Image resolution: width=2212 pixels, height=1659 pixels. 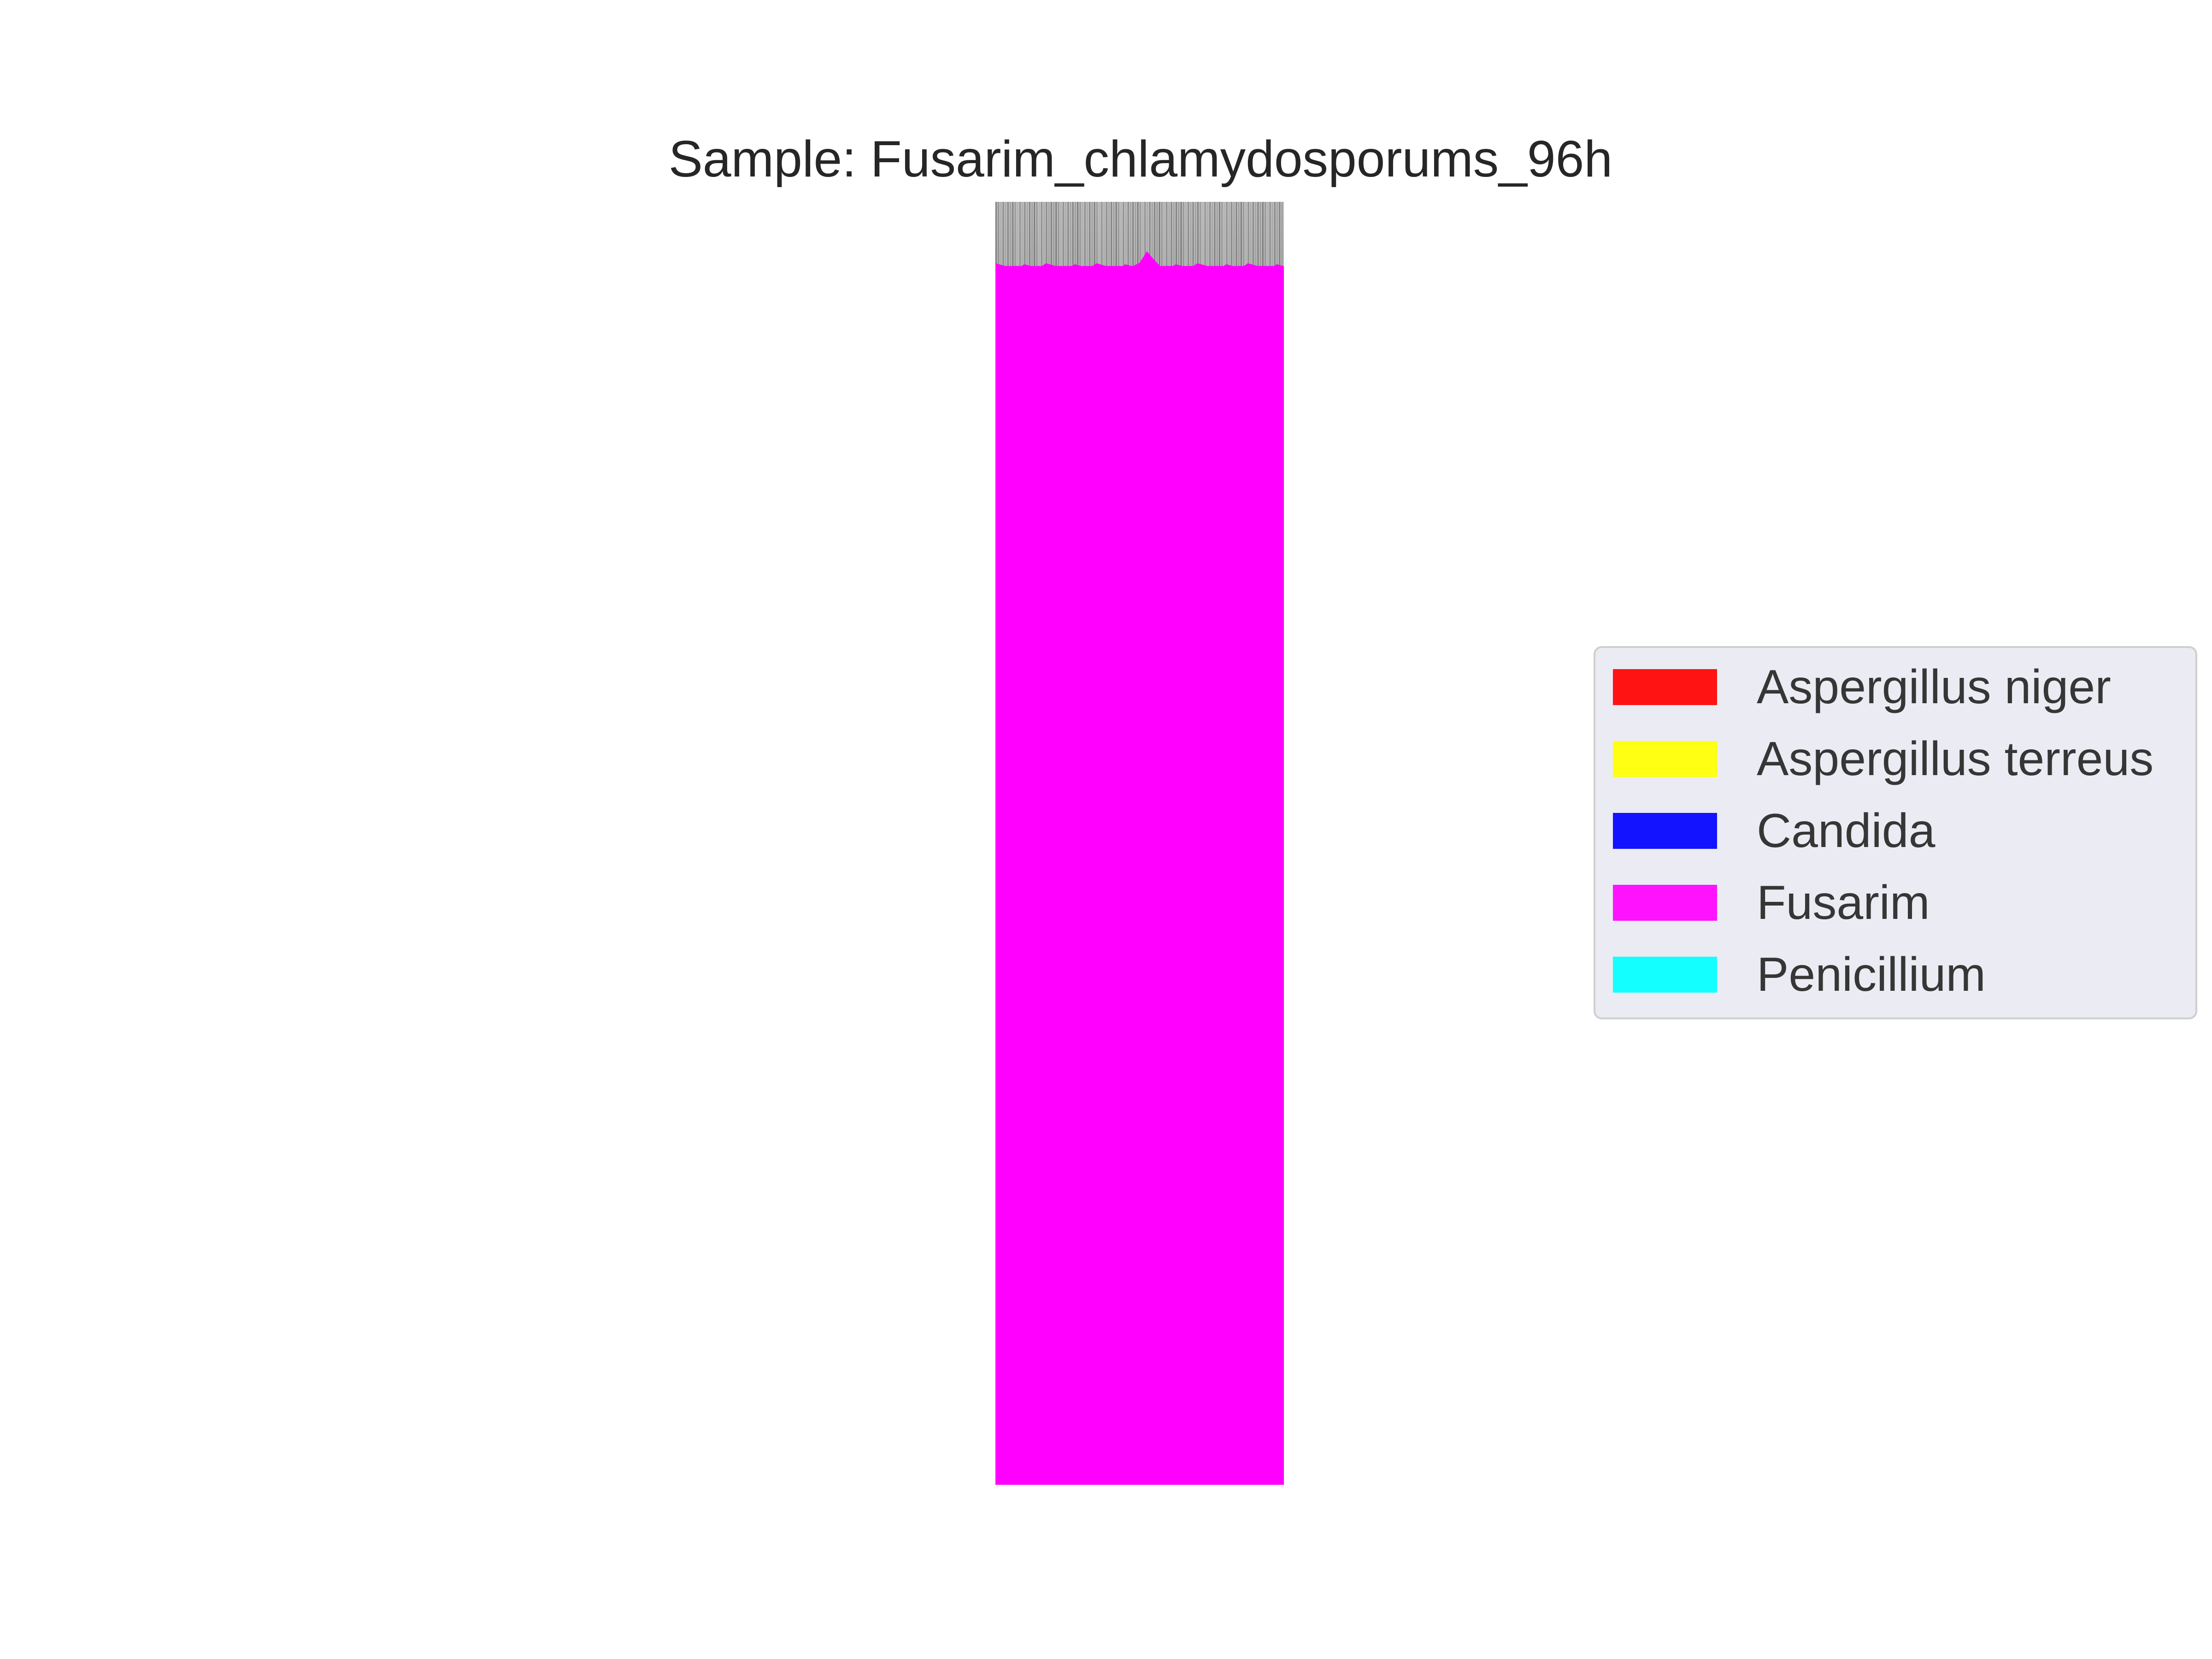 I want to click on legend-label: Candida, so click(x=1846, y=831).